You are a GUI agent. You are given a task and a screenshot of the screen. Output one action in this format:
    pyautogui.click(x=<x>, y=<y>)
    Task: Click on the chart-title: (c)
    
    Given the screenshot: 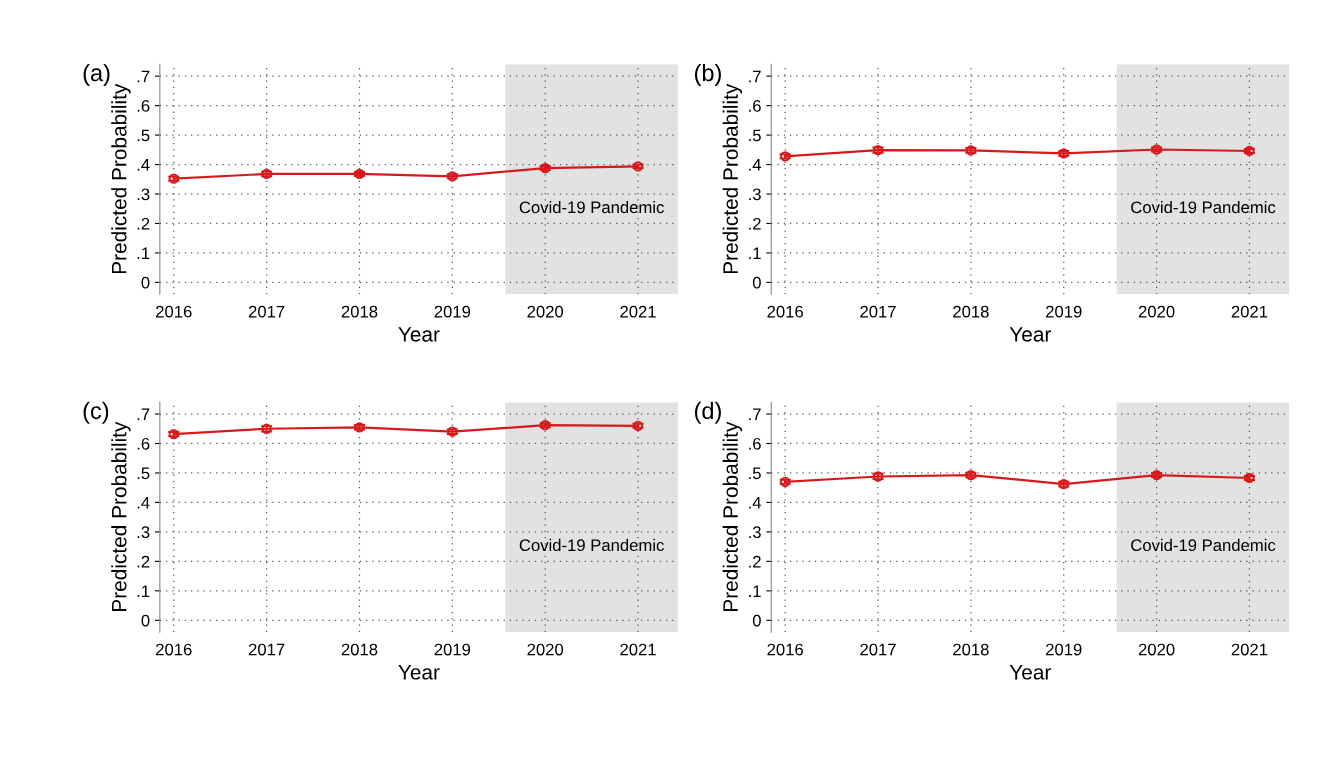 What is the action you would take?
    pyautogui.click(x=96, y=412)
    